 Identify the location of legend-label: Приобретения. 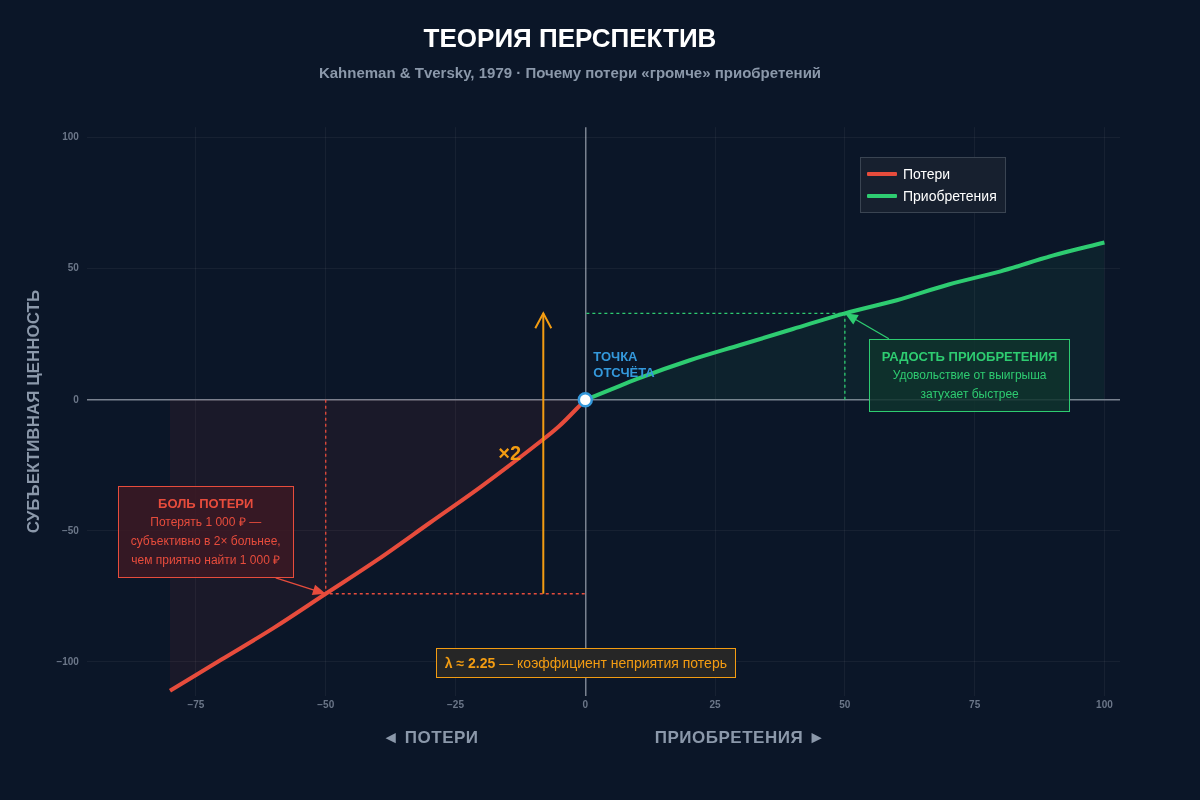
(950, 196).